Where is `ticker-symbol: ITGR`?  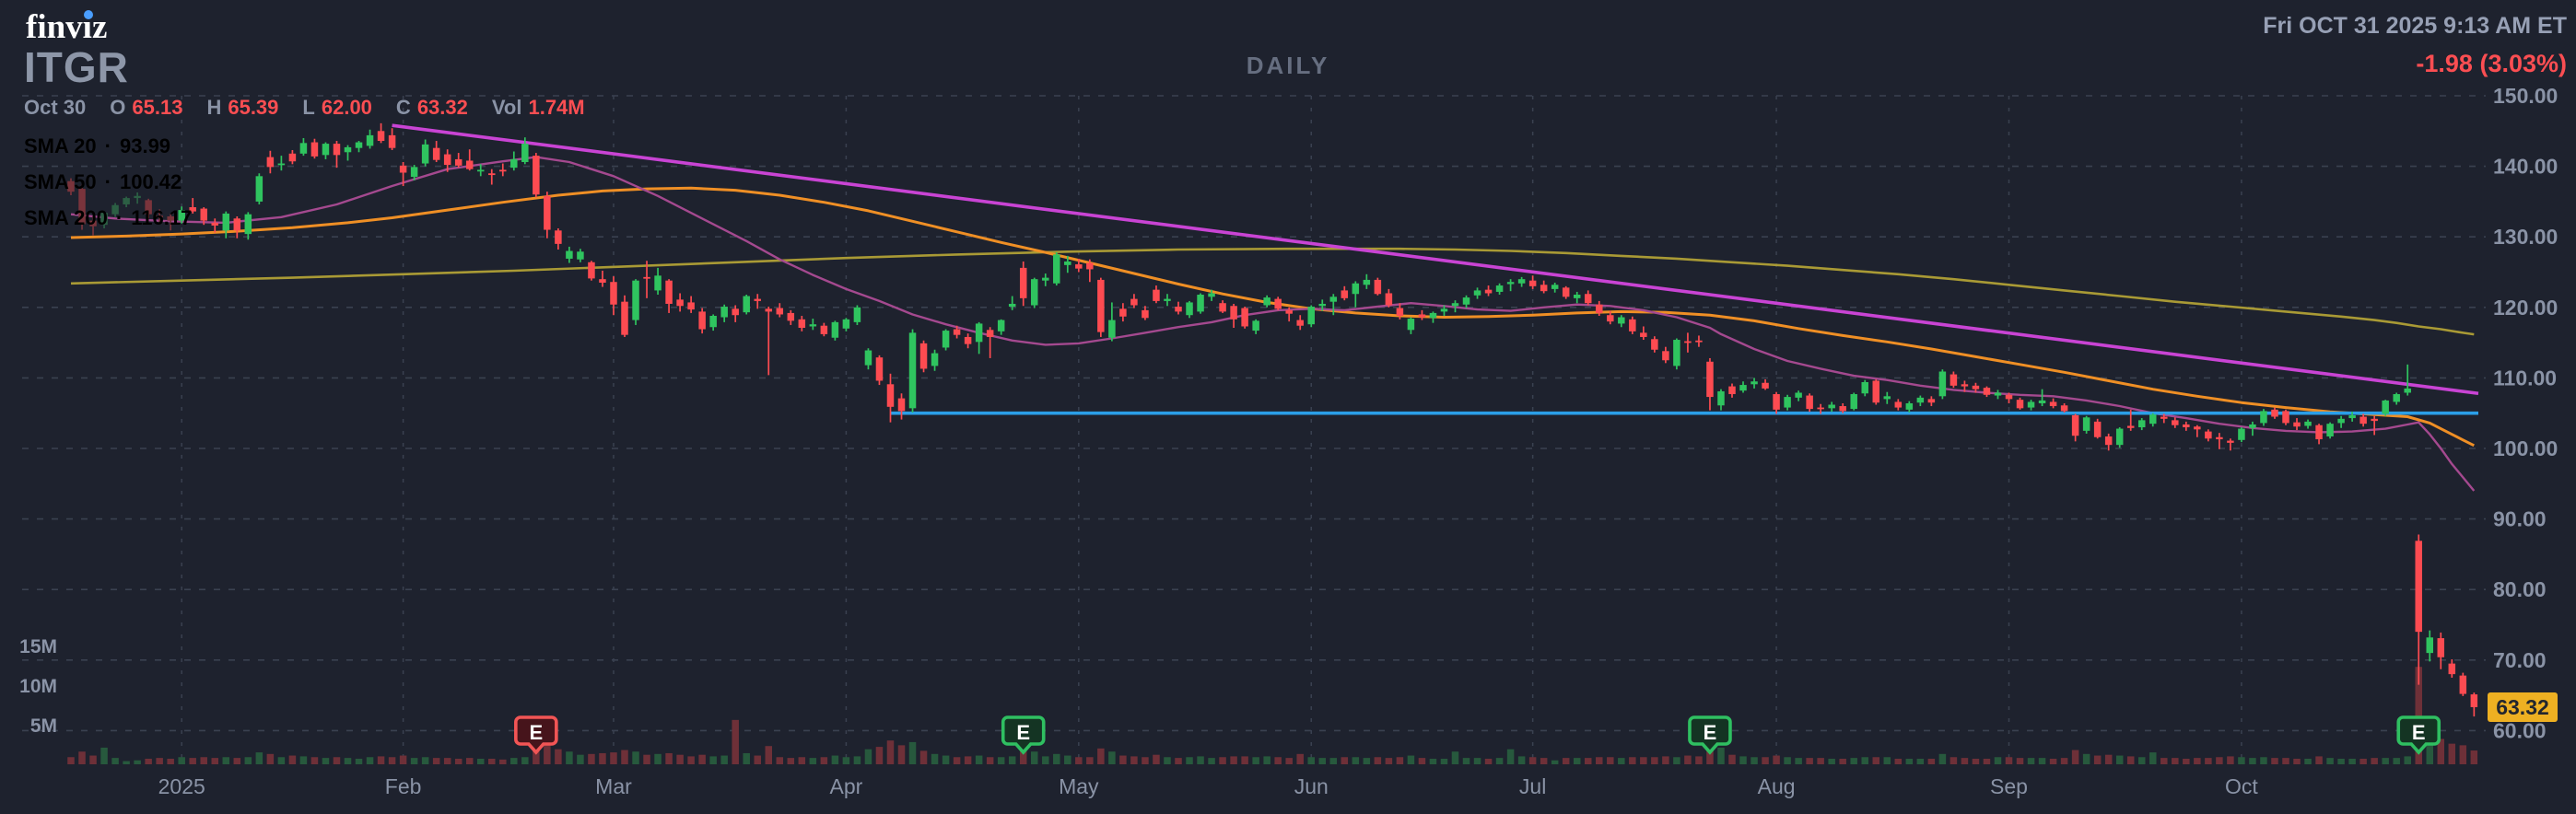 ticker-symbol: ITGR is located at coordinates (76, 67).